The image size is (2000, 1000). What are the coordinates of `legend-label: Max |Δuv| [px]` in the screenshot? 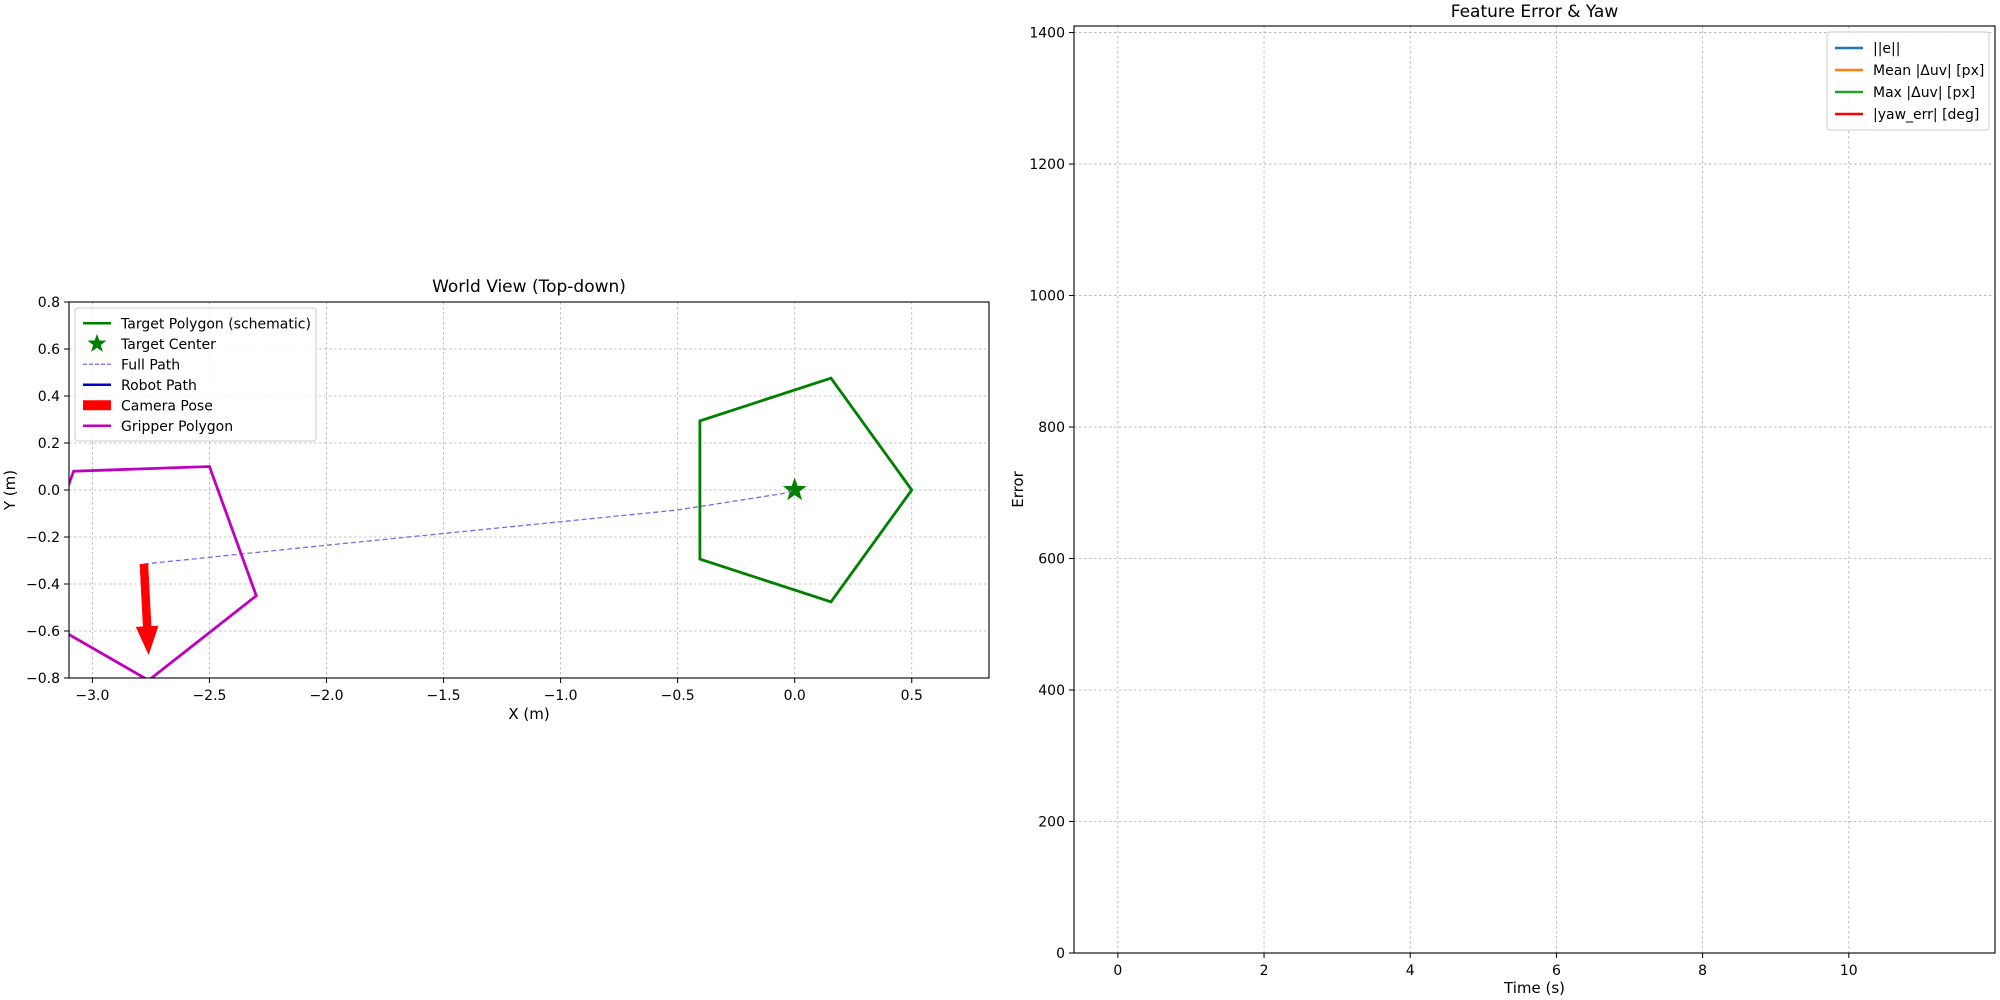 It's located at (1924, 93).